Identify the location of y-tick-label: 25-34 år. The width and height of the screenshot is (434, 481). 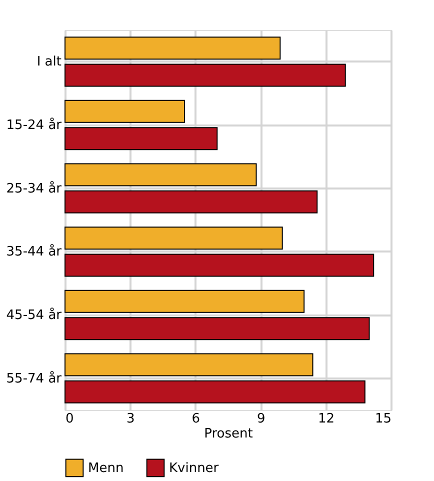
(34, 188).